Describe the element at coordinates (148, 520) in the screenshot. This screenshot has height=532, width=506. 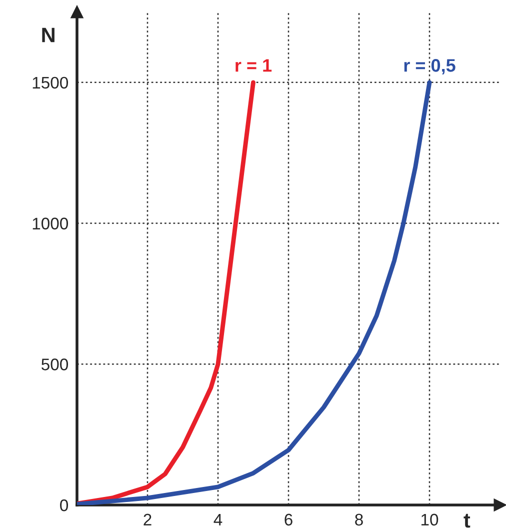
I see `x-tick-label: 2` at that location.